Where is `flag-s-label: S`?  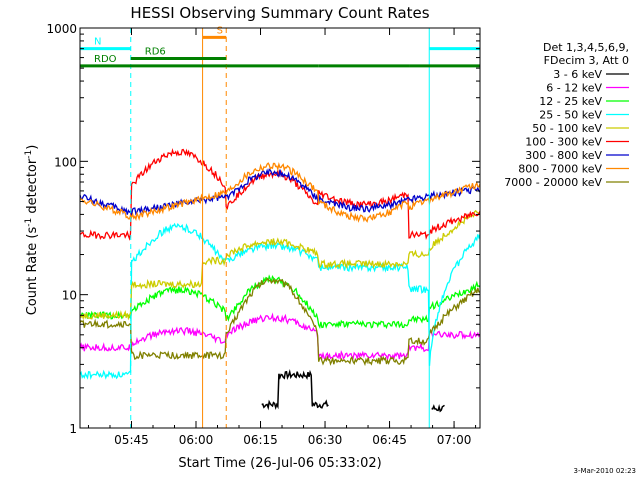 flag-s-label: S is located at coordinates (220, 30).